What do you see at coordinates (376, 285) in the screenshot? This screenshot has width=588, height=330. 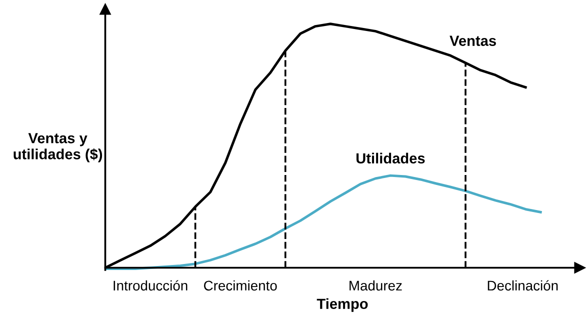 I see `text: Madurez` at bounding box center [376, 285].